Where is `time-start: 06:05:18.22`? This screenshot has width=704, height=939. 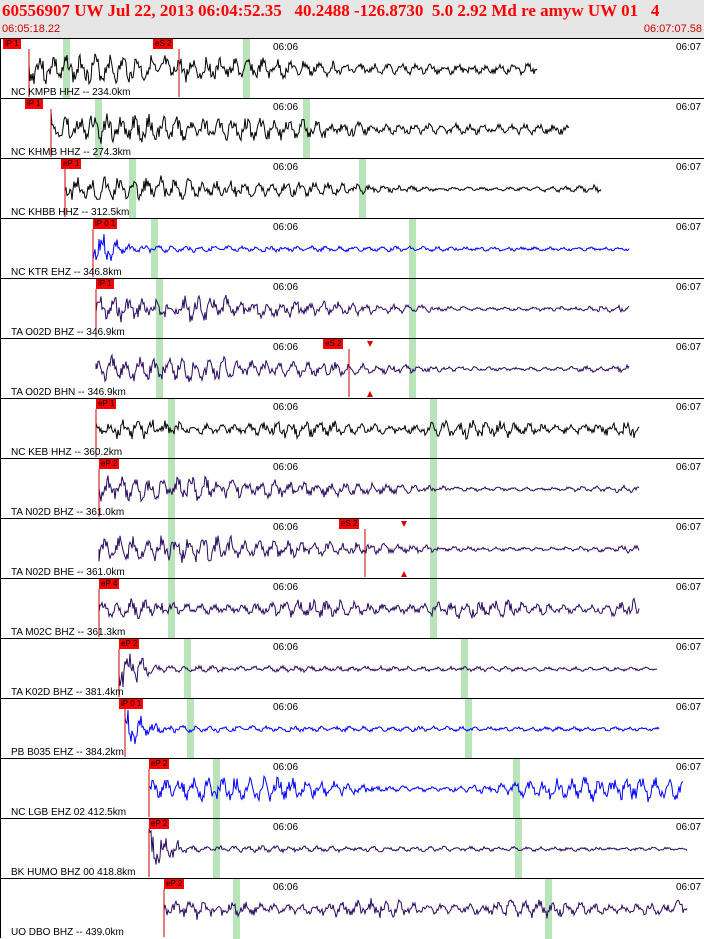 time-start: 06:05:18.22 is located at coordinates (31, 29).